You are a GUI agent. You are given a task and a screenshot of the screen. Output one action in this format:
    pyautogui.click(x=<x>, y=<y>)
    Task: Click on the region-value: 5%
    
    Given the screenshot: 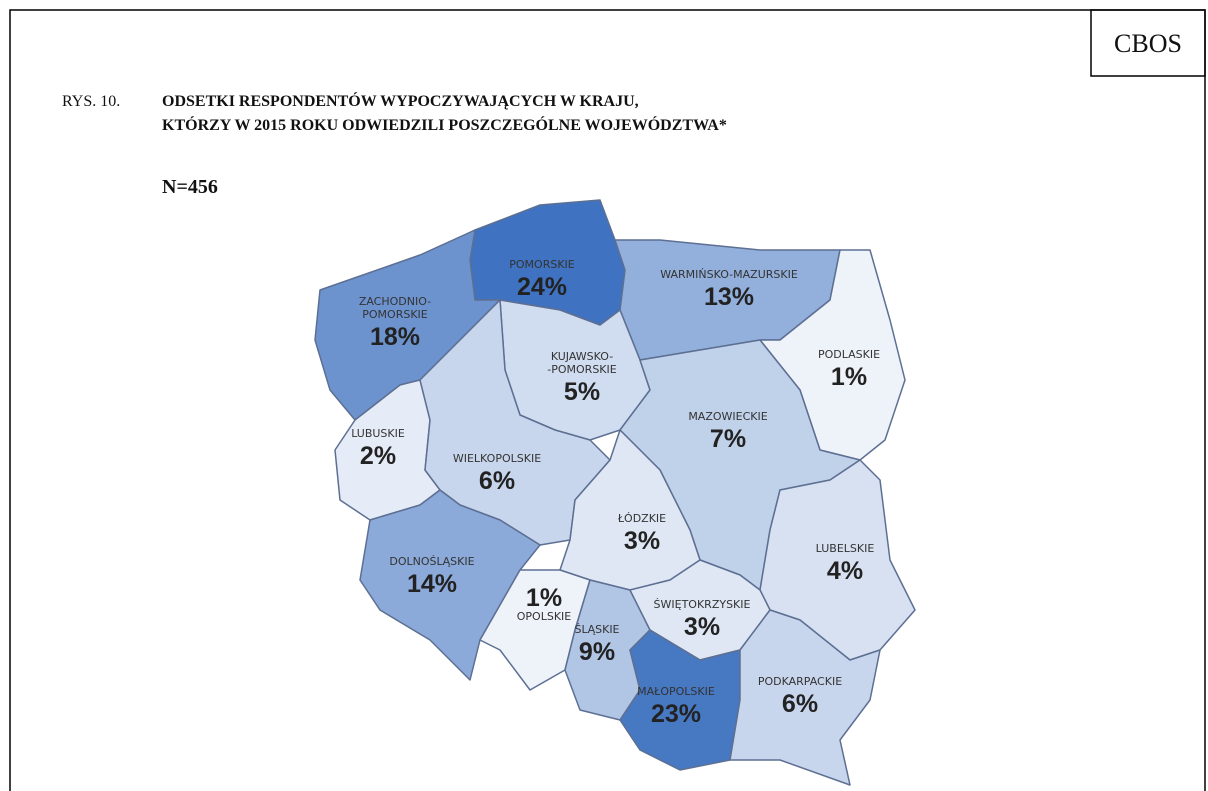 What is the action you would take?
    pyautogui.click(x=582, y=392)
    